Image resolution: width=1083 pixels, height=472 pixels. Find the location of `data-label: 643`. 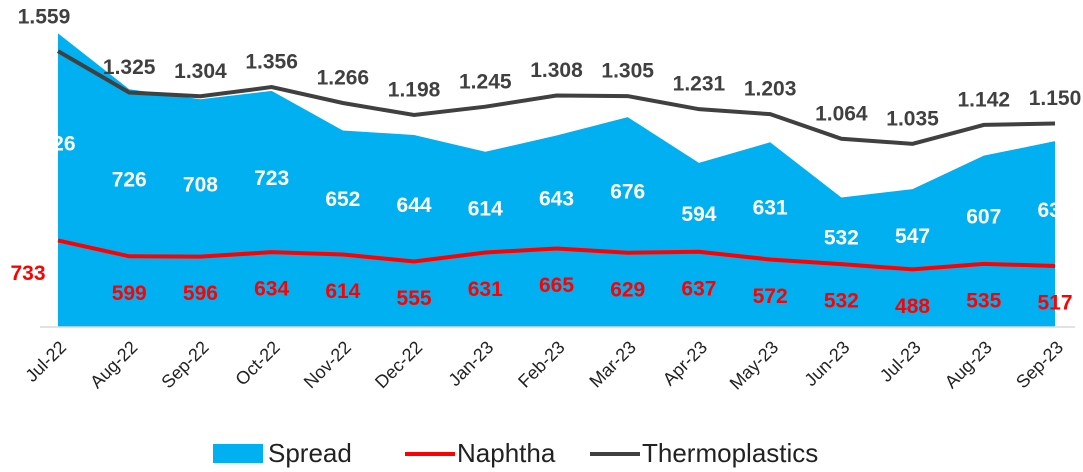

data-label: 643 is located at coordinates (556, 199).